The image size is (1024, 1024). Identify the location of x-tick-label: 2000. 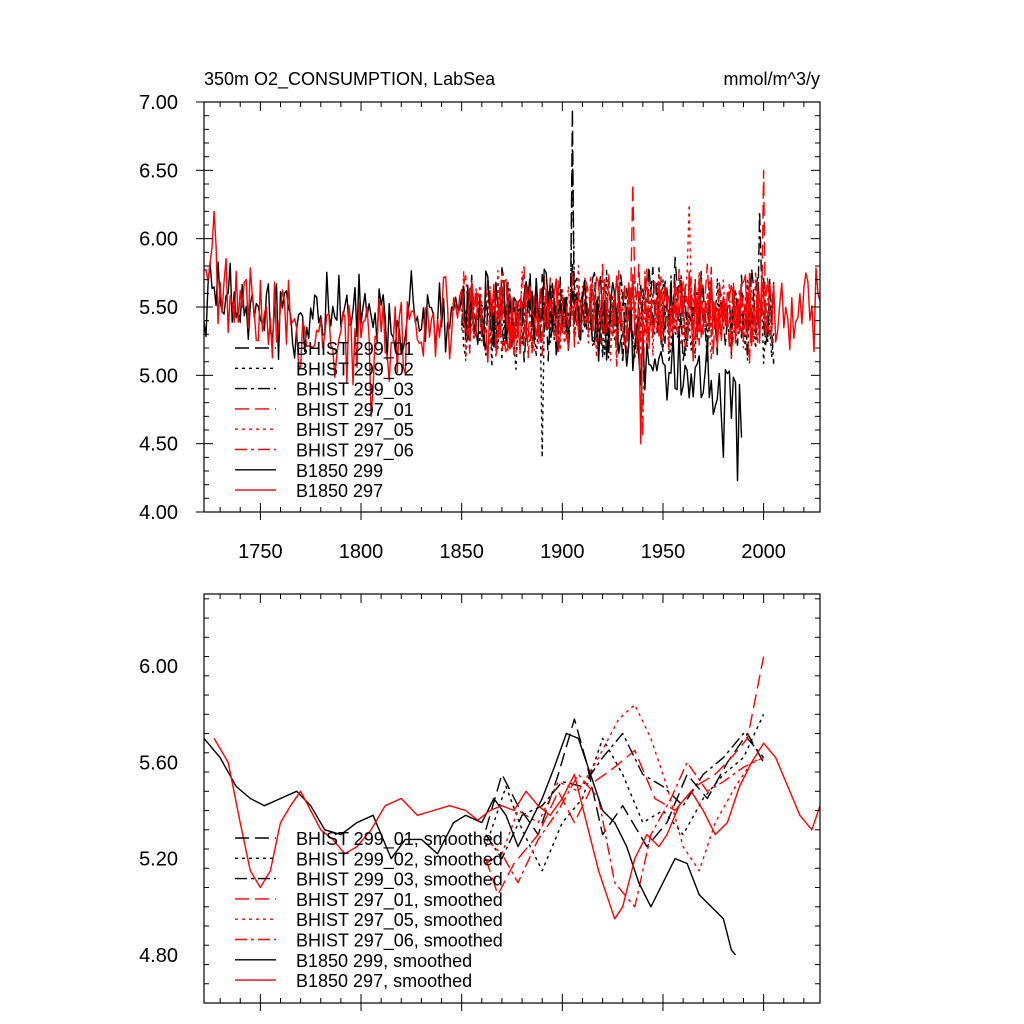
(763, 552).